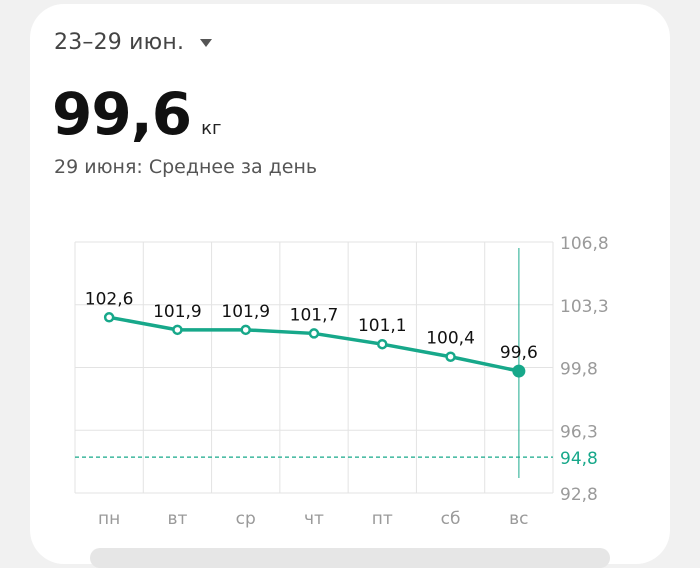 This screenshot has width=700, height=568. What do you see at coordinates (382, 519) in the screenshot?
I see `x-tick-label: пт` at bounding box center [382, 519].